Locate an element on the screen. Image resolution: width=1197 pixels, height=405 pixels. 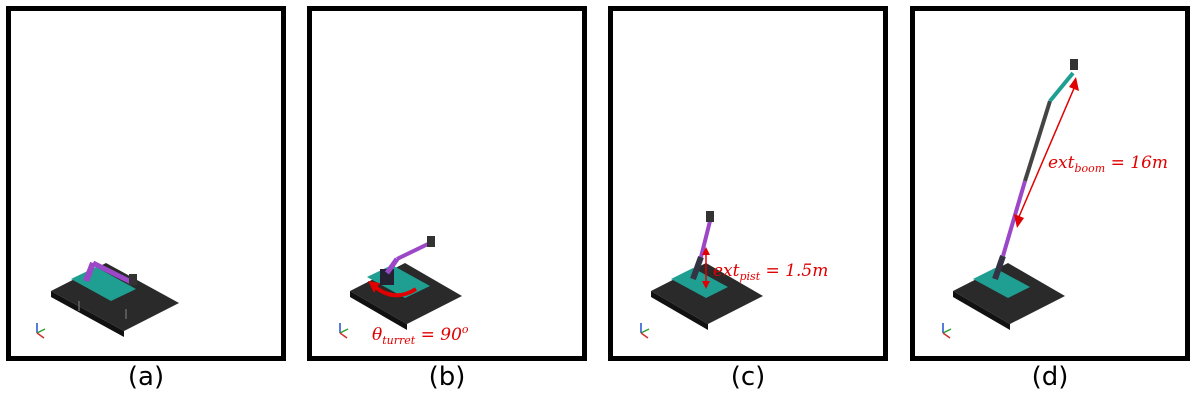
turret-body is located at coordinates (387, 277).